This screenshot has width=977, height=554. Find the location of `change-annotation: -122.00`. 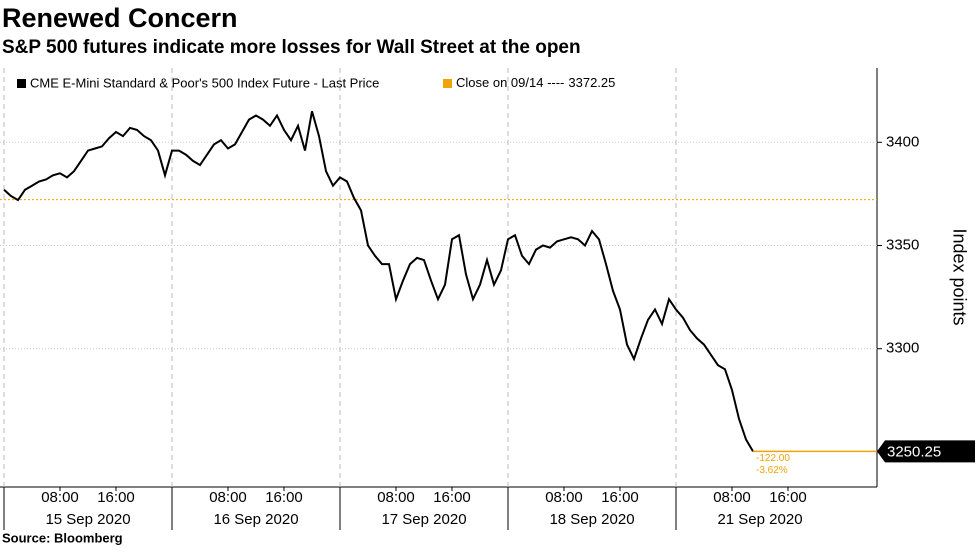

change-annotation: -122.00 is located at coordinates (773, 458).